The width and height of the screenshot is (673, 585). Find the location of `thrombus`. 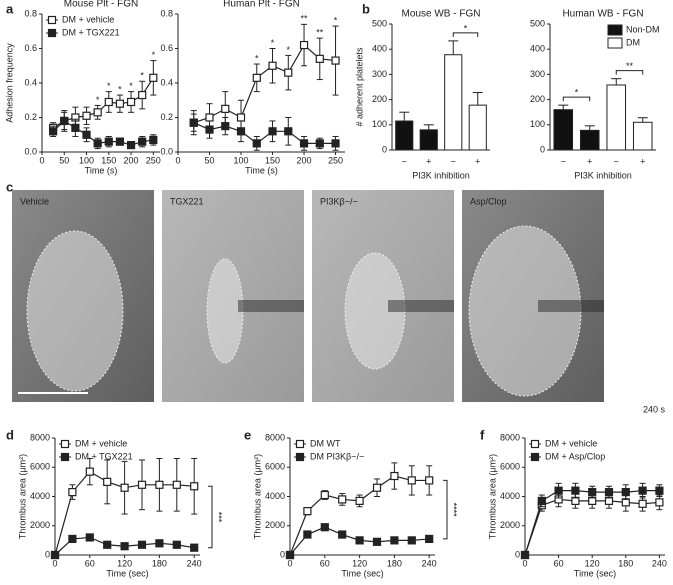

thrombus is located at coordinates (75, 311).